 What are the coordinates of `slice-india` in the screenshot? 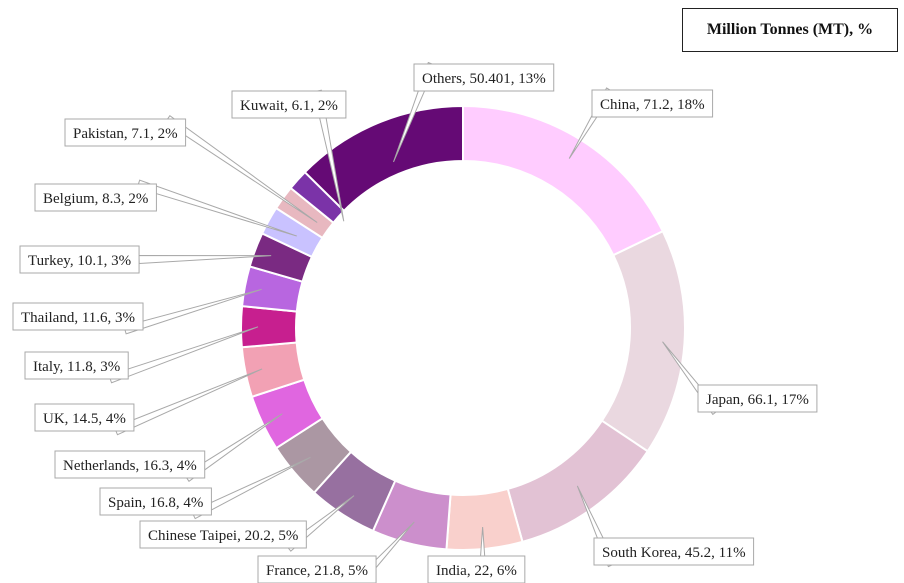 It's located at (484, 519).